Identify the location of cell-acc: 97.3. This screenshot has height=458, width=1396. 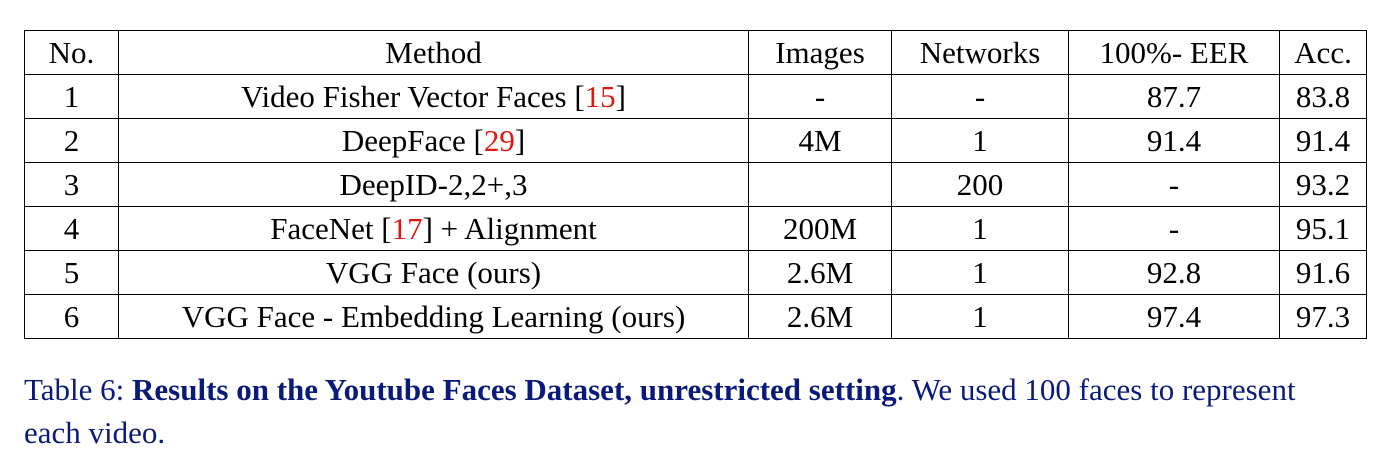
(1323, 316).